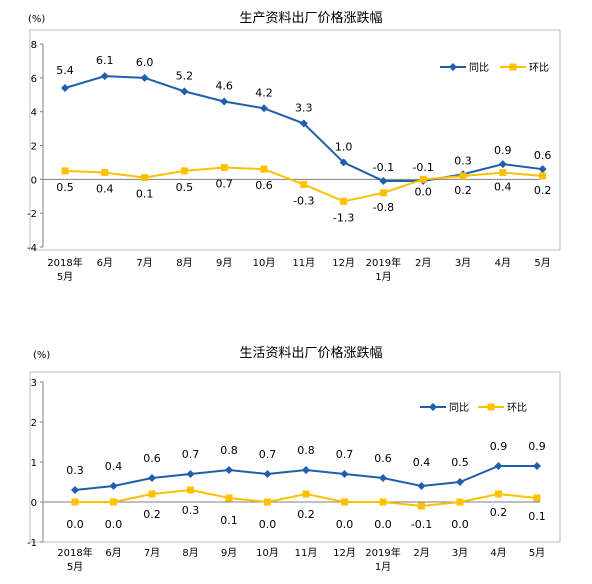  I want to click on x-tick-label: 11月, so click(303, 263).